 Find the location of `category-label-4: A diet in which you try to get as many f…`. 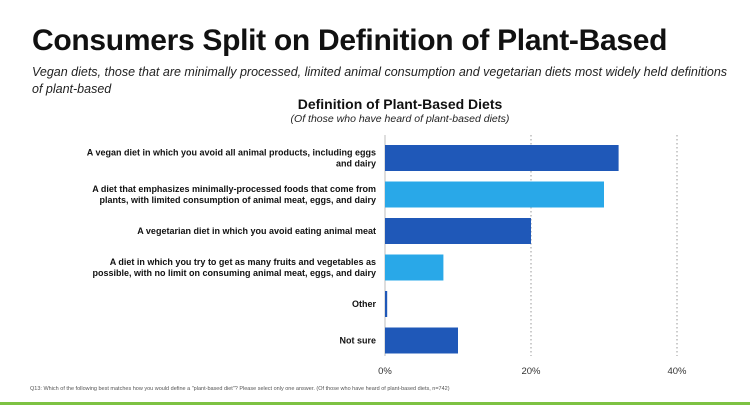

category-label-4: A diet in which you try to get as many f… is located at coordinates (234, 267).